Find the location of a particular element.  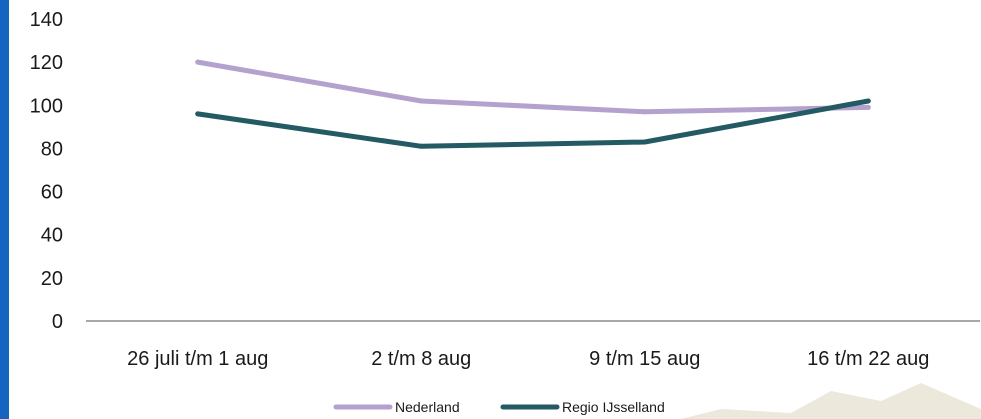

y-axis: 0 20 40 60 80 100 120 140 is located at coordinates (46, 171).